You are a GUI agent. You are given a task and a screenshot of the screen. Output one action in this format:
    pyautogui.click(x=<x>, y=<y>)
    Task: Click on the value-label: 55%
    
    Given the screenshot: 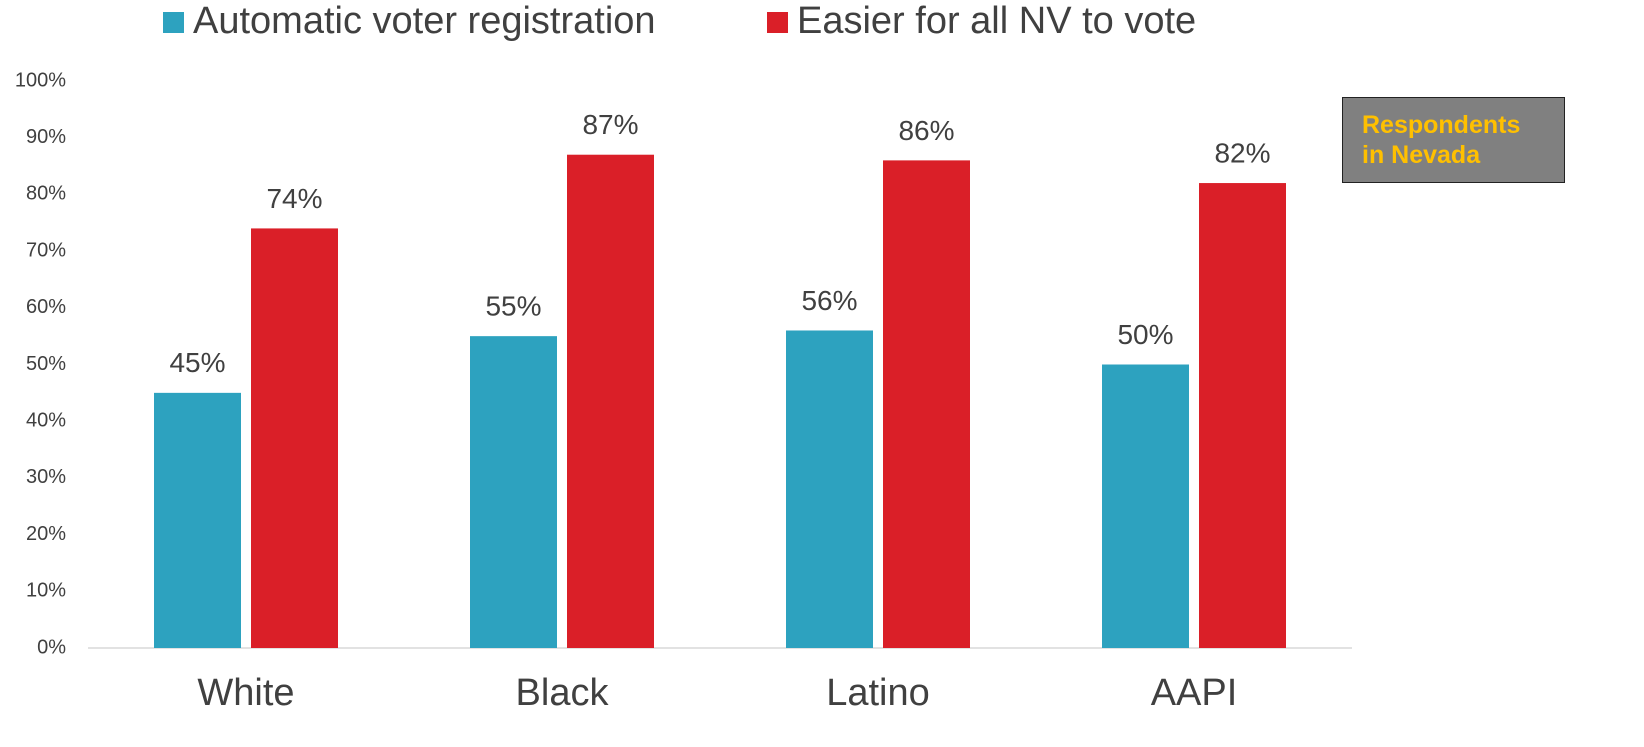 What is the action you would take?
    pyautogui.click(x=513, y=306)
    